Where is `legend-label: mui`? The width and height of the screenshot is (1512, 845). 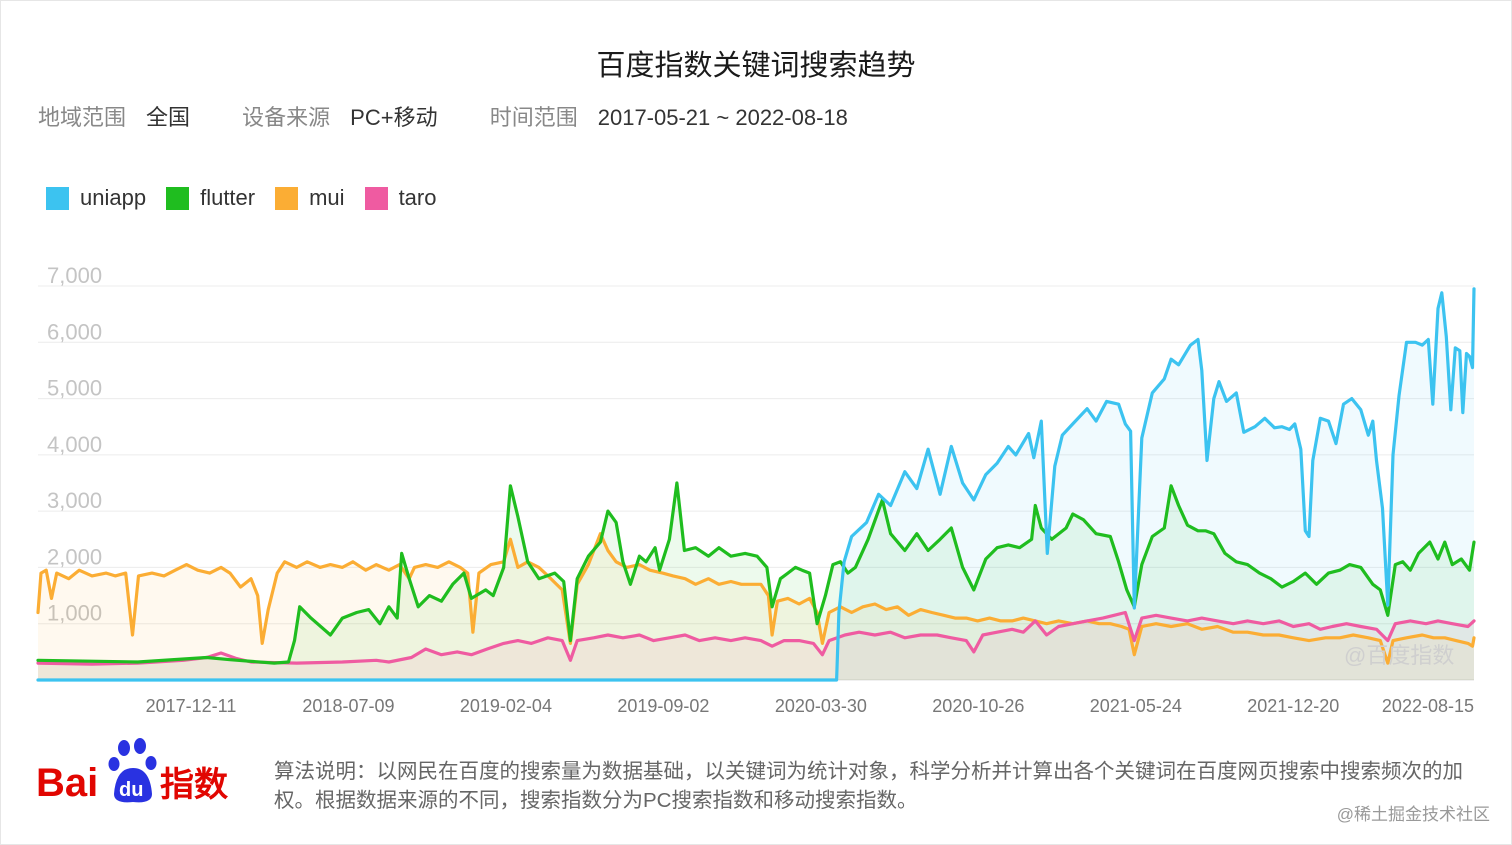 legend-label: mui is located at coordinates (327, 197).